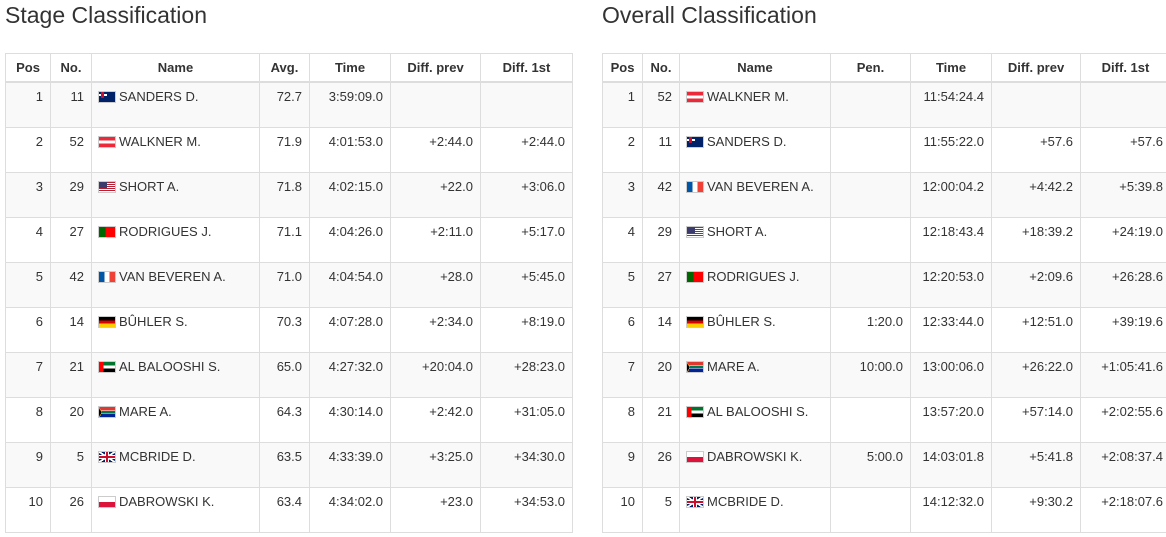 This screenshot has width=1166, height=537. What do you see at coordinates (622, 419) in the screenshot?
I see `table-cell: 8` at bounding box center [622, 419].